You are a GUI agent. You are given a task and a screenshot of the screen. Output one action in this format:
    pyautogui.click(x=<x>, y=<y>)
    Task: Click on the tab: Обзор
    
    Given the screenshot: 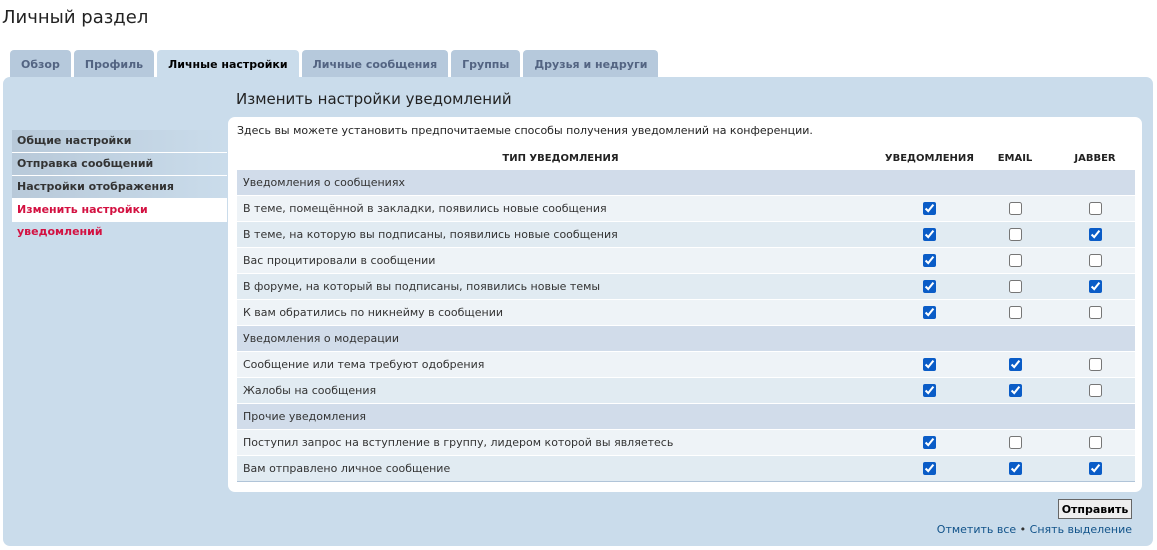 What is the action you would take?
    pyautogui.click(x=40, y=63)
    